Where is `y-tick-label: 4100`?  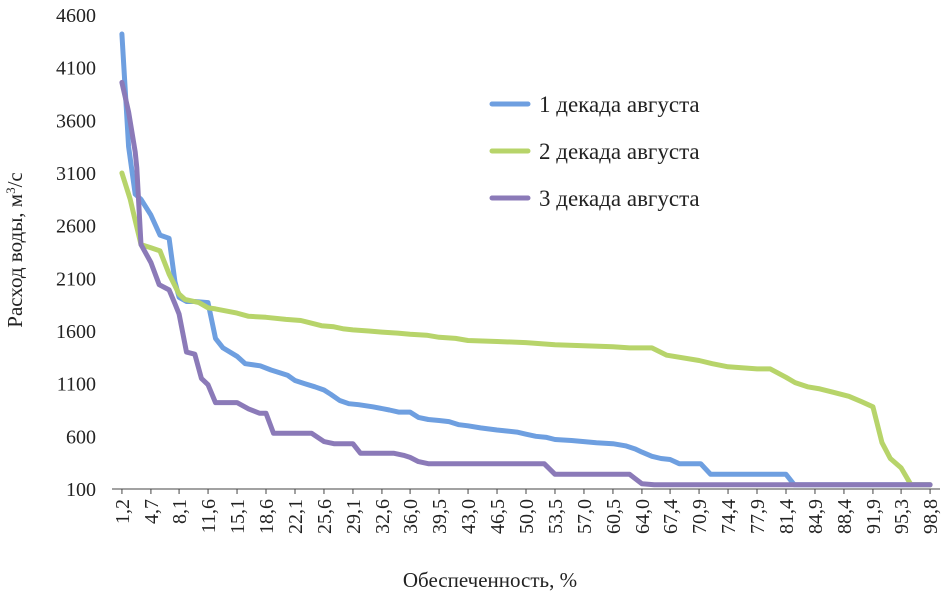 y-tick-label: 4100 is located at coordinates (76, 69).